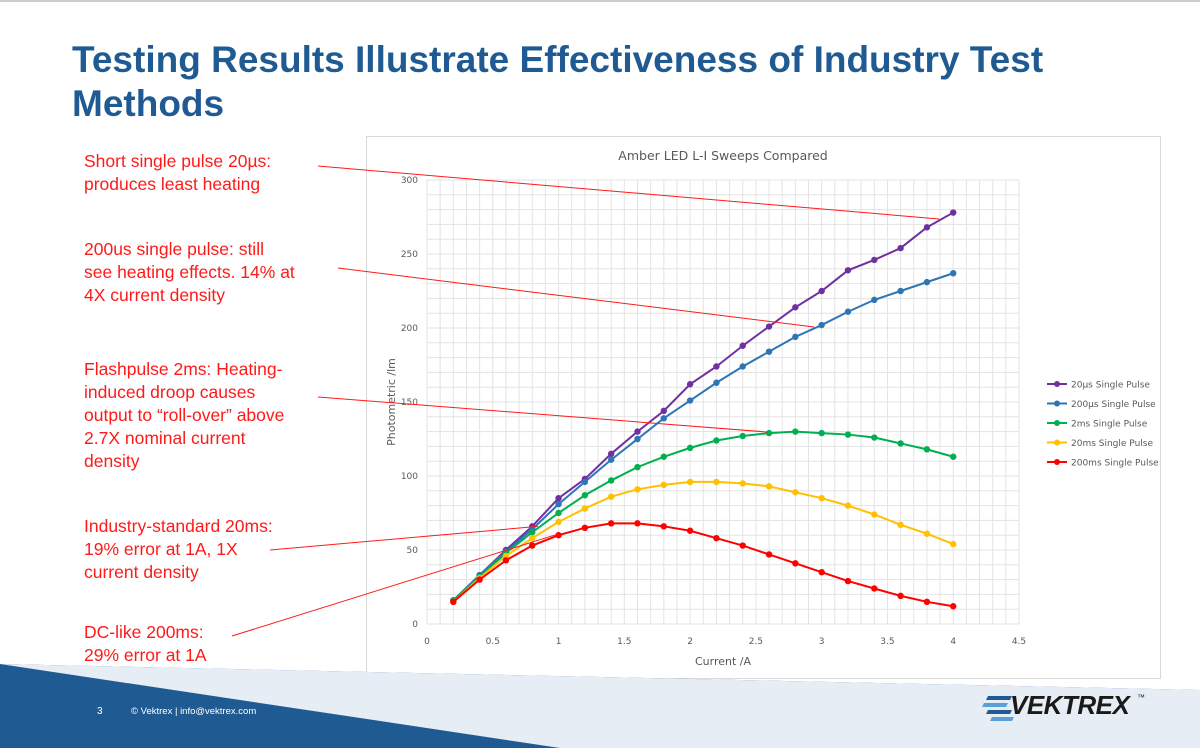  Describe the element at coordinates (194, 711) in the screenshot. I see `copyright-text: © Vektrex | info@vektrex.com` at that location.